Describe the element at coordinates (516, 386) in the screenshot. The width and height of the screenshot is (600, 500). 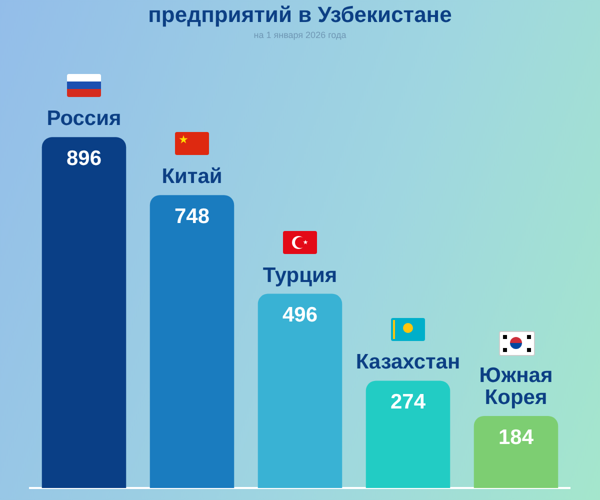
I see `x-tick-label: Южная Корея` at that location.